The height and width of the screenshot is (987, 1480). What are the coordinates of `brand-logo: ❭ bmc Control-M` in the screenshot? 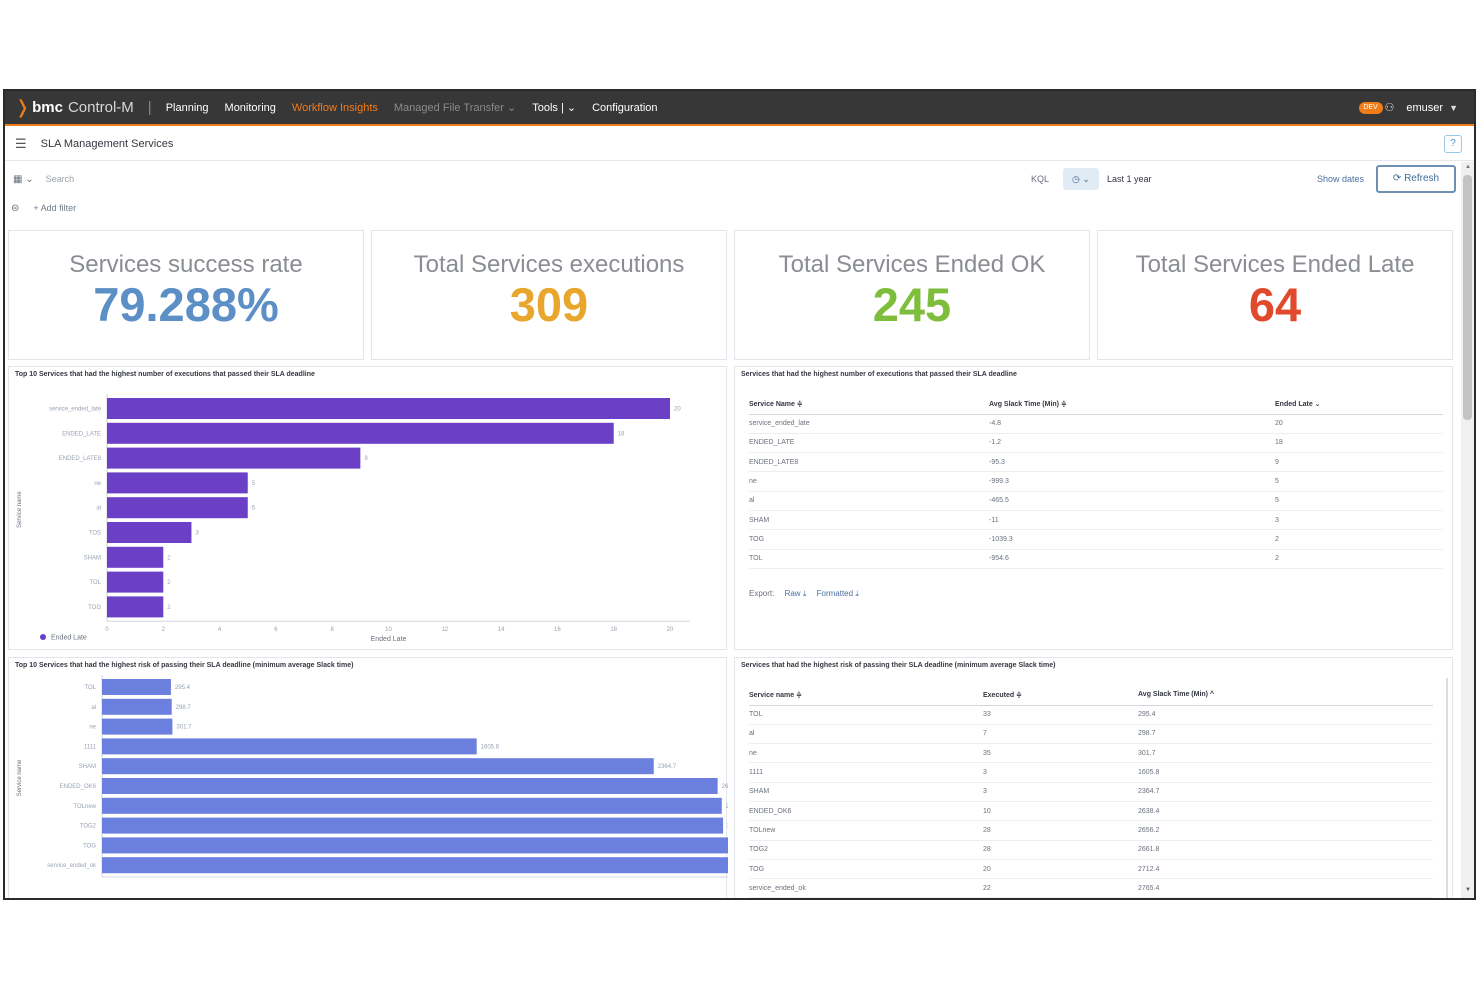 It's located at (74, 107).